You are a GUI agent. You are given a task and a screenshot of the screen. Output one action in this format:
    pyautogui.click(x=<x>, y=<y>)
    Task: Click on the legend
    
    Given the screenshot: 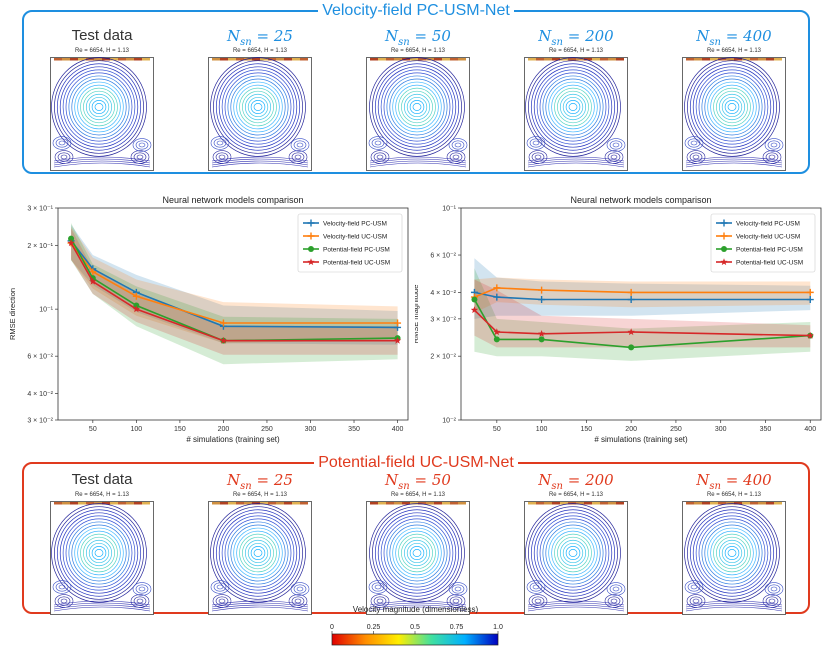 What is the action you would take?
    pyautogui.click(x=763, y=243)
    